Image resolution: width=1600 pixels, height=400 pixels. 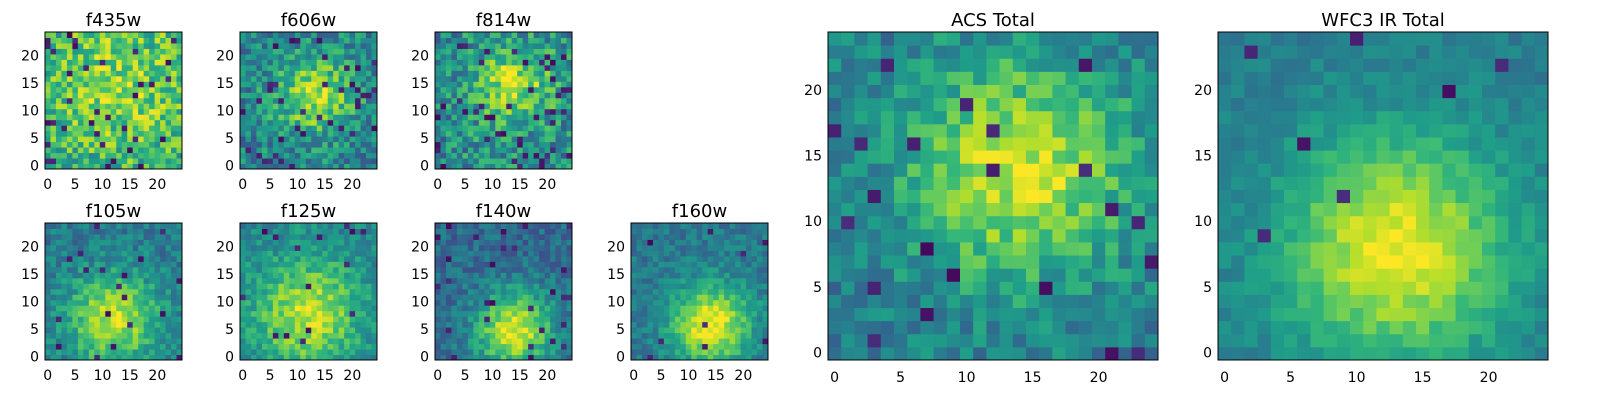 What do you see at coordinates (30, 302) in the screenshot?
I see `y-tick-label: 10` at bounding box center [30, 302].